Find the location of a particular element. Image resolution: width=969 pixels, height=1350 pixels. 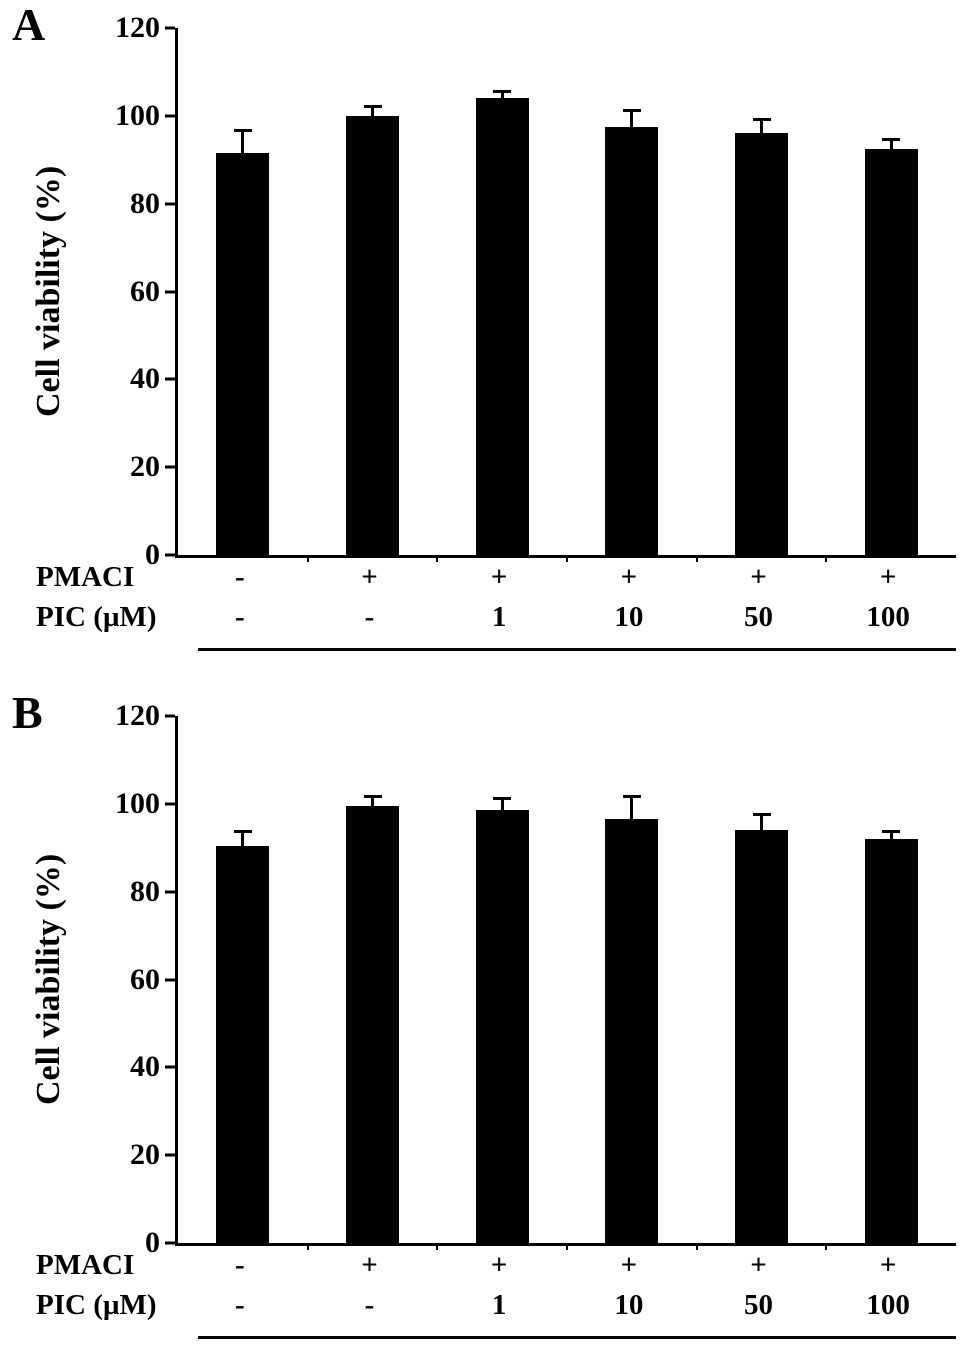

condition-cell: 1 is located at coordinates (499, 1305).